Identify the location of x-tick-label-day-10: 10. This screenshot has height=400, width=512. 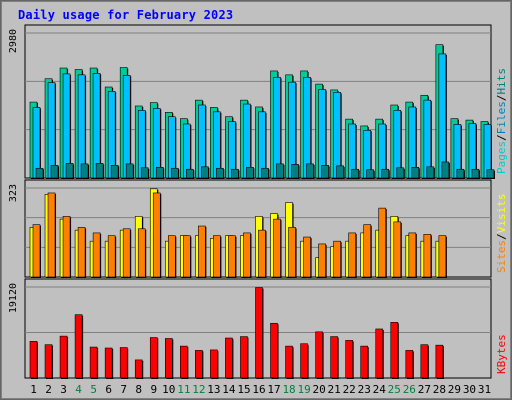
(168, 389).